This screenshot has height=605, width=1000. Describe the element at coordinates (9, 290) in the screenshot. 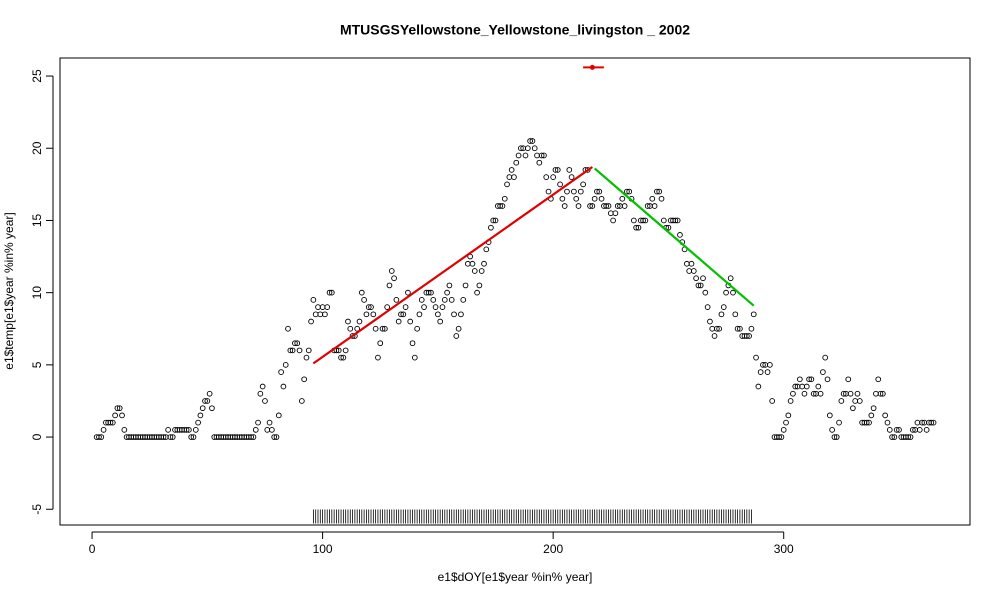

I see `y-axis-label: e1$temp[e1$year %in% year]` at that location.